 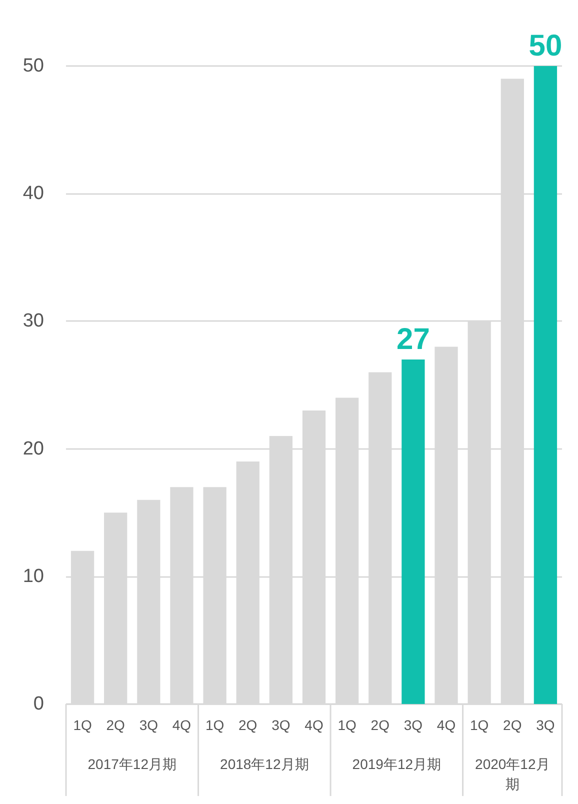 I want to click on text: 2019年12月期, so click(x=397, y=764).